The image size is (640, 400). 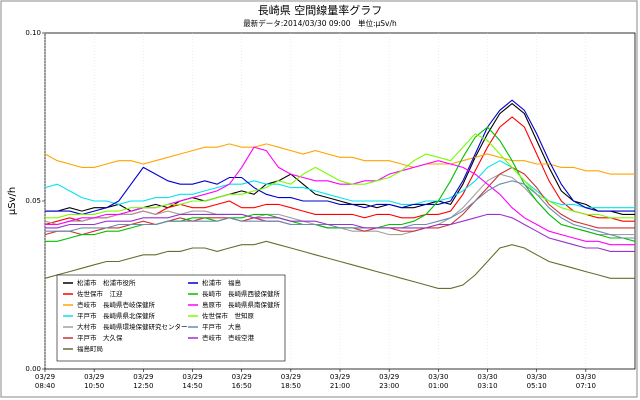 What do you see at coordinates (90, 348) in the screenshot?
I see `legend-label: 福島町局` at bounding box center [90, 348].